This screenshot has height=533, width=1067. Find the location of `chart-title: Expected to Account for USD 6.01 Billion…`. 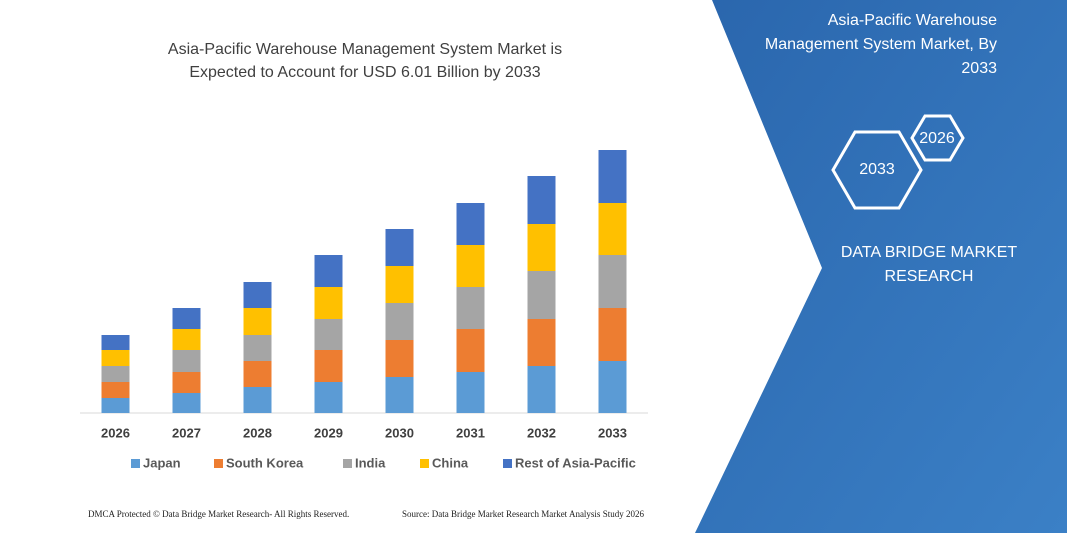

chart-title: Expected to Account for USD 6.01 Billion… is located at coordinates (364, 72).